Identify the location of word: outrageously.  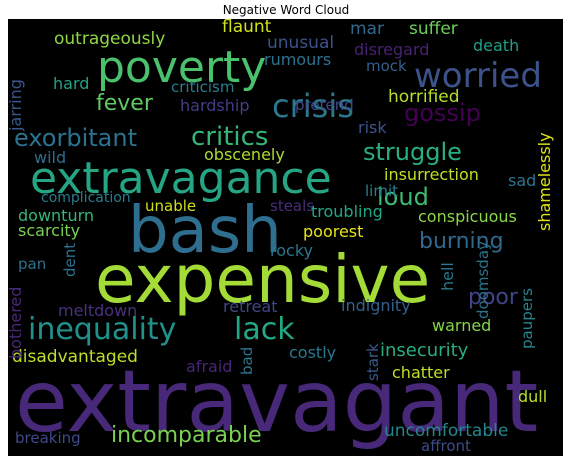
(110, 39).